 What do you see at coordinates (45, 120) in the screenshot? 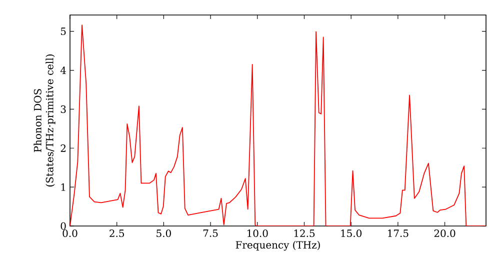
I see `y-axis-title: Phonon DOS (States/THz·primitive cell)` at bounding box center [45, 120].